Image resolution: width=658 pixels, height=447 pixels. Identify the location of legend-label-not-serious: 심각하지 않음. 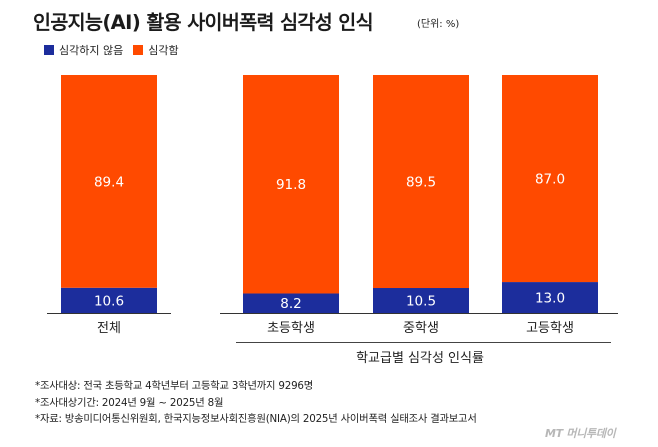
(91, 50).